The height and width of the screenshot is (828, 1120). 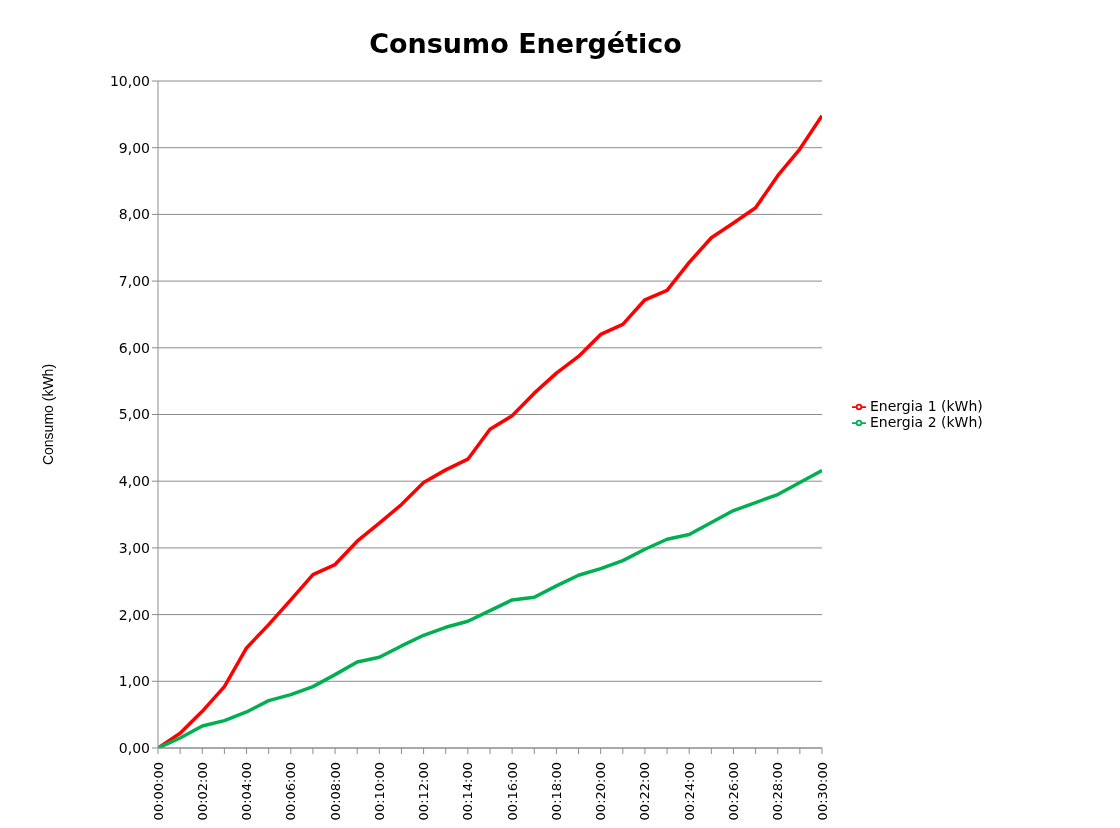 What do you see at coordinates (512, 791) in the screenshot?
I see `x-tick-label: 00:16:00` at bounding box center [512, 791].